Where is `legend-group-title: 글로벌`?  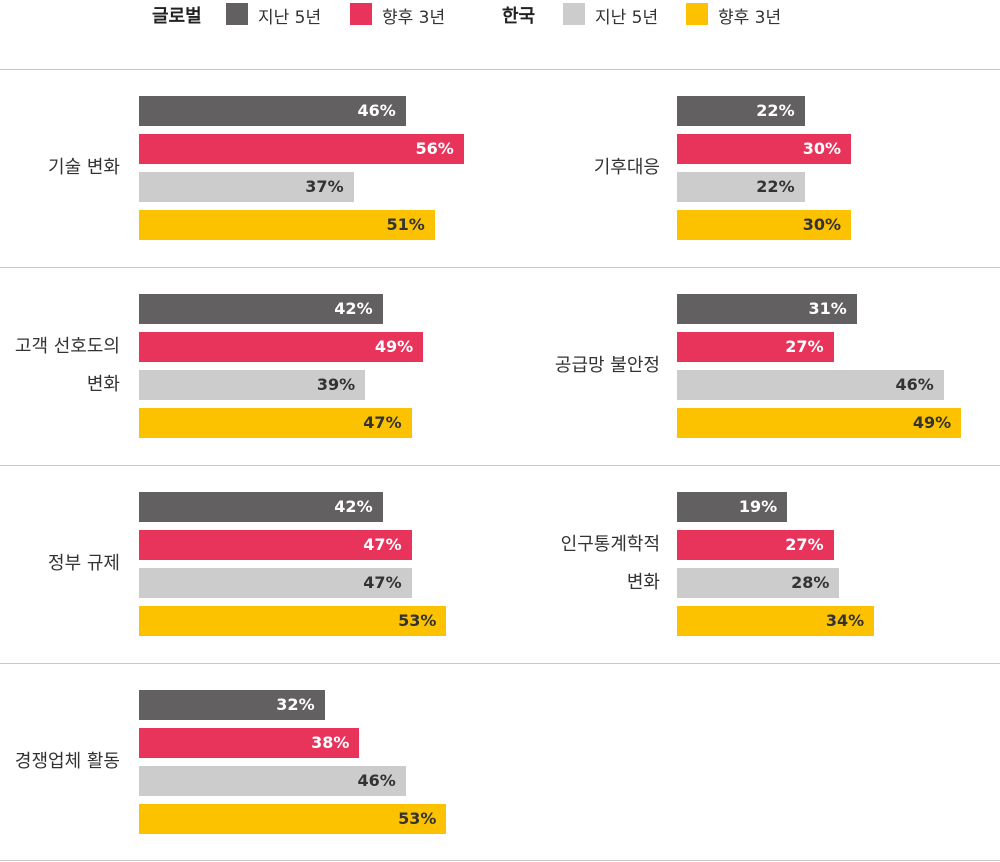
legend-group-title: 글로벌 is located at coordinates (177, 16).